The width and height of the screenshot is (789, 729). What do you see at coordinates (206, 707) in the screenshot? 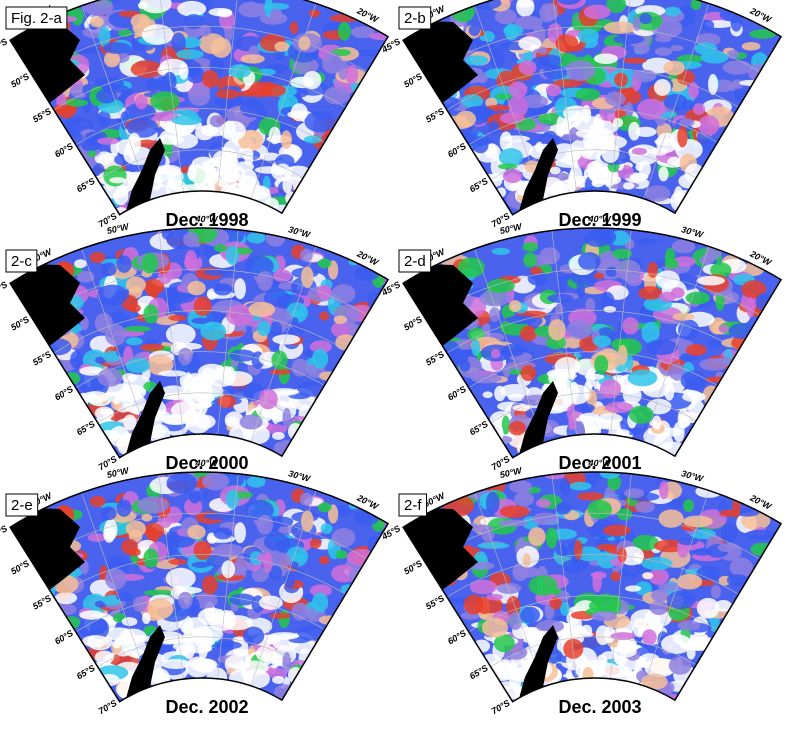
I see `panel-caption: Dec. 2002` at bounding box center [206, 707].